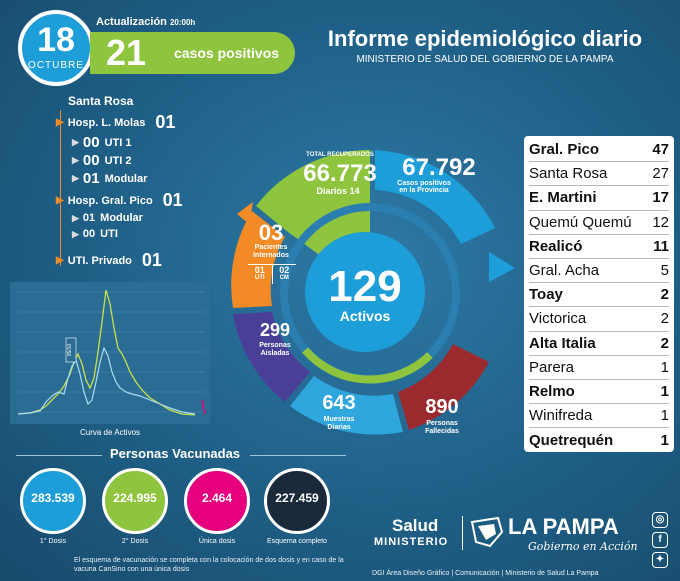 The height and width of the screenshot is (581, 680). I want to click on cm-cell: 02 CM, so click(285, 274).